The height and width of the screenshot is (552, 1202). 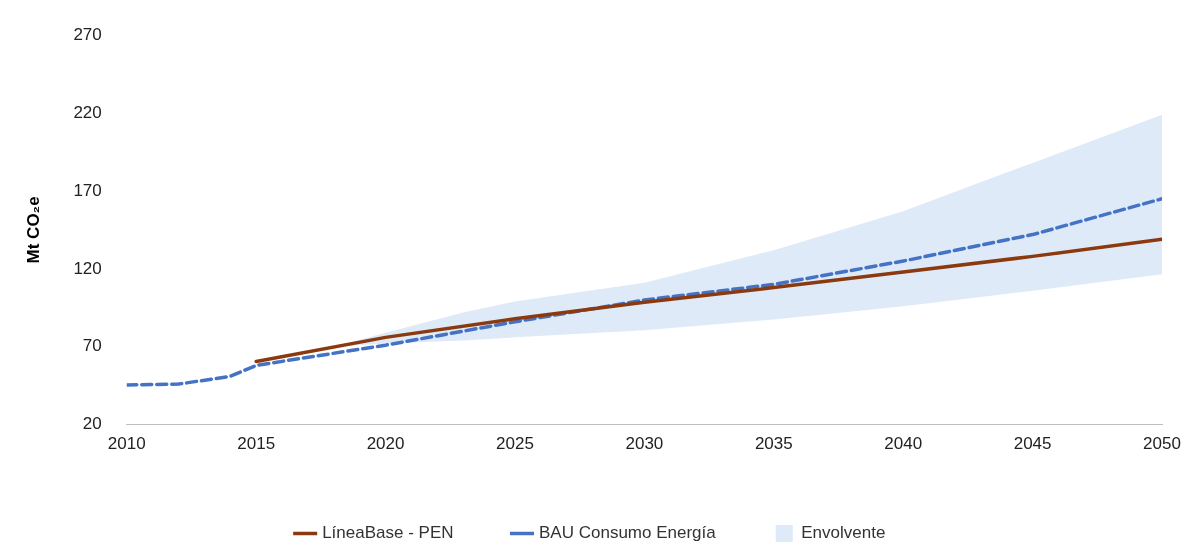 What do you see at coordinates (92, 424) in the screenshot?
I see `y-tick-label: 20` at bounding box center [92, 424].